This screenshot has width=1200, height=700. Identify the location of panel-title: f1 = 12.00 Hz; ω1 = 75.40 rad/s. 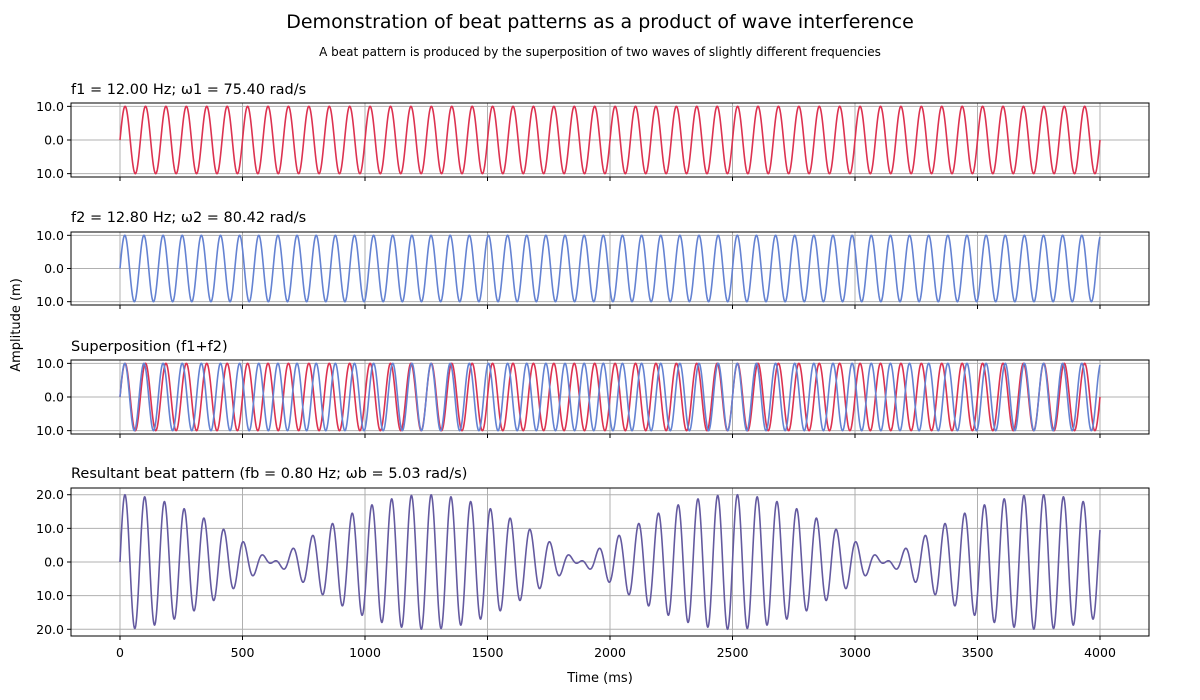
(188, 90).